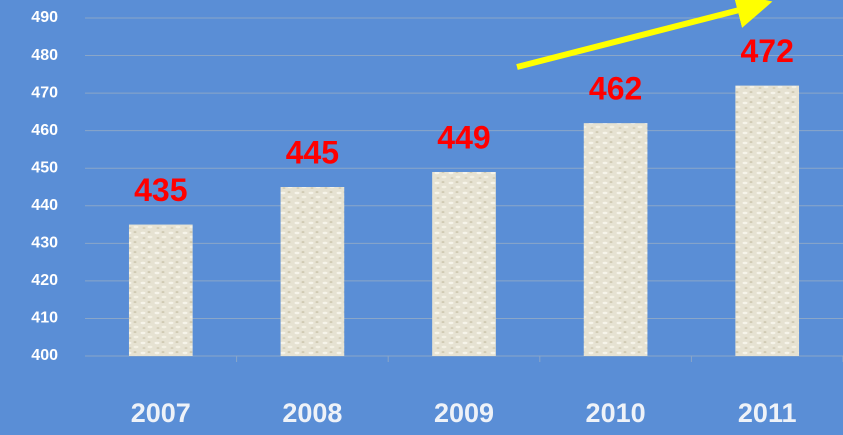 This screenshot has width=843, height=435. What do you see at coordinates (767, 51) in the screenshot?
I see `value-label: 472` at bounding box center [767, 51].